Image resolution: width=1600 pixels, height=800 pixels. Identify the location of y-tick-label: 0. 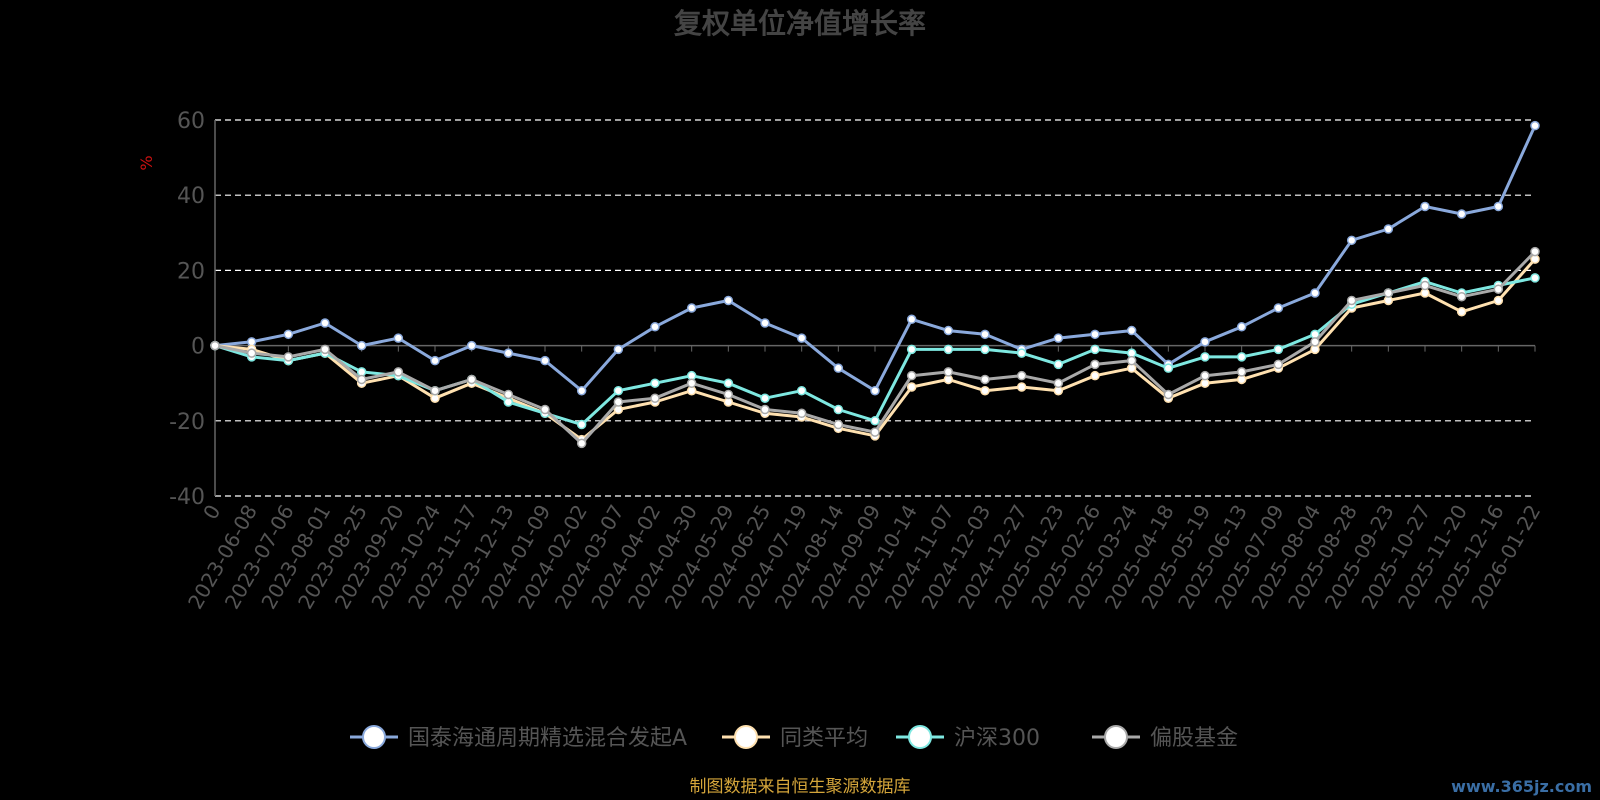
(198, 347).